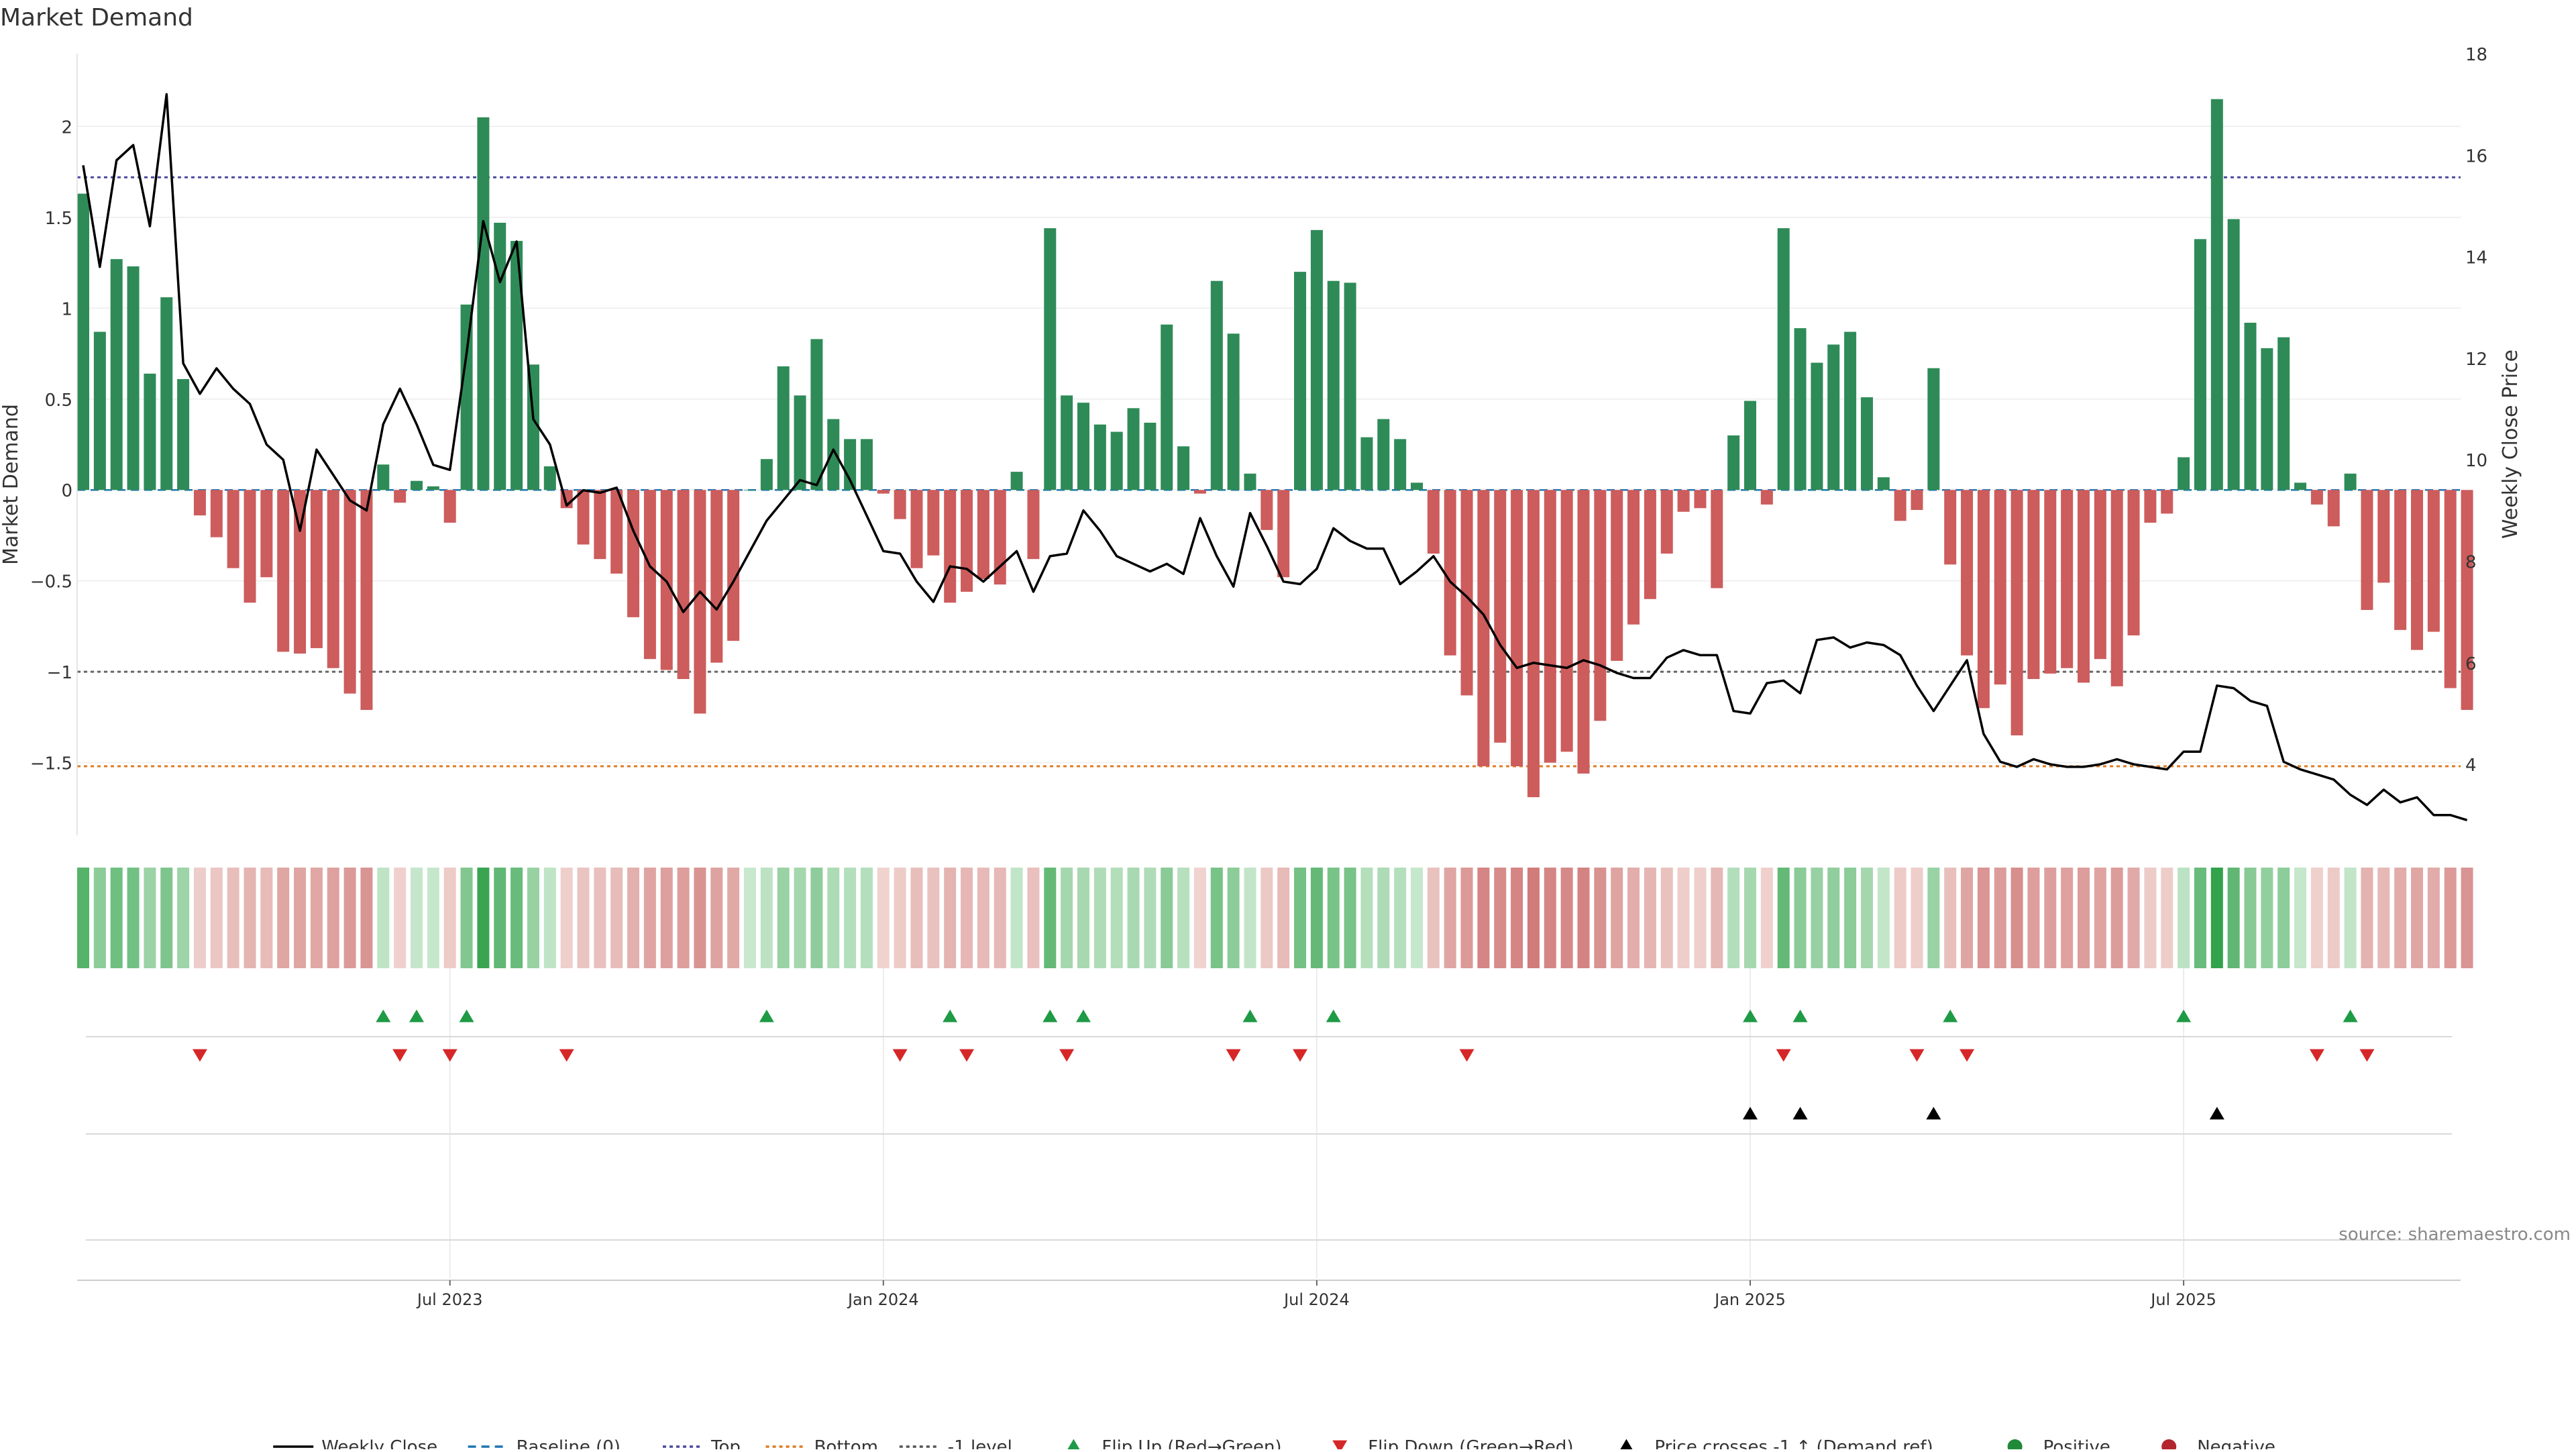 The height and width of the screenshot is (1452, 2576). I want to click on y2-tick-label: 16, so click(2476, 156).